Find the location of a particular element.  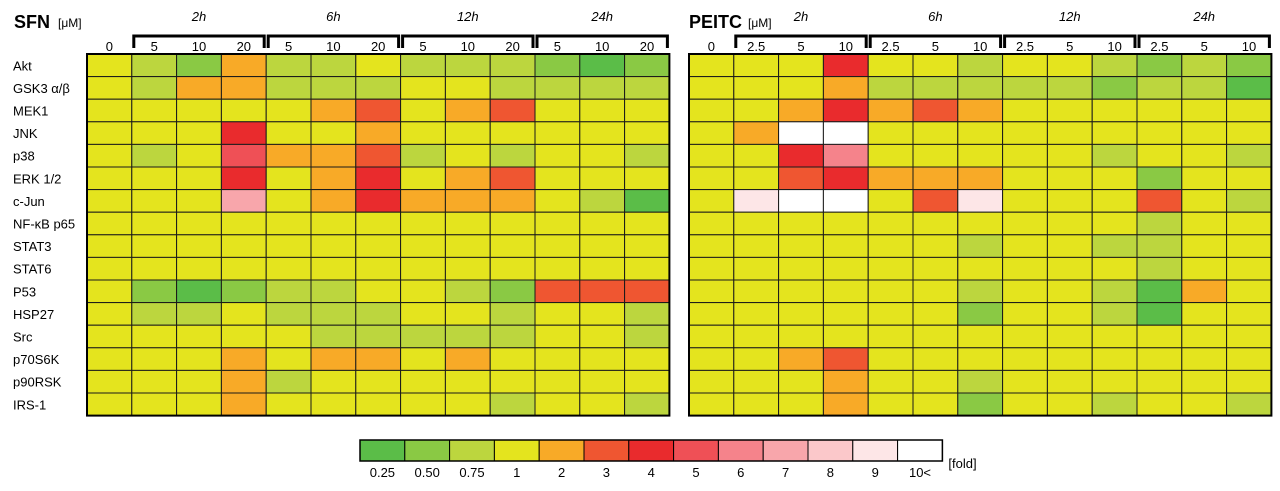

legend-label: 0.50 is located at coordinates (427, 472).